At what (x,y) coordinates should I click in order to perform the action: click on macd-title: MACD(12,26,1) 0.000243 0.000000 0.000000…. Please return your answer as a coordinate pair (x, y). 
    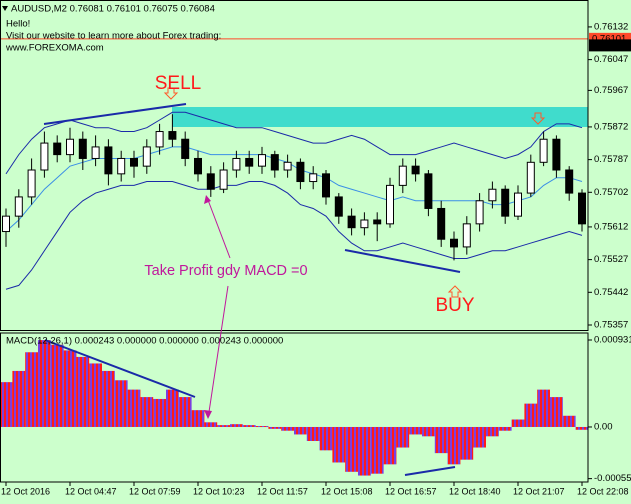
    Looking at the image, I should click on (144, 341).